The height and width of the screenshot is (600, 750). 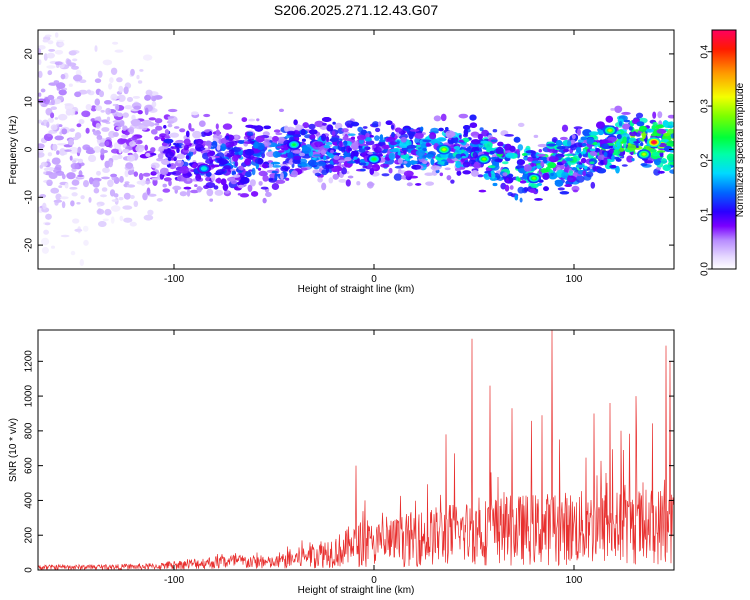 What do you see at coordinates (174, 580) in the screenshot?
I see `snr-x-tick-label: -100` at bounding box center [174, 580].